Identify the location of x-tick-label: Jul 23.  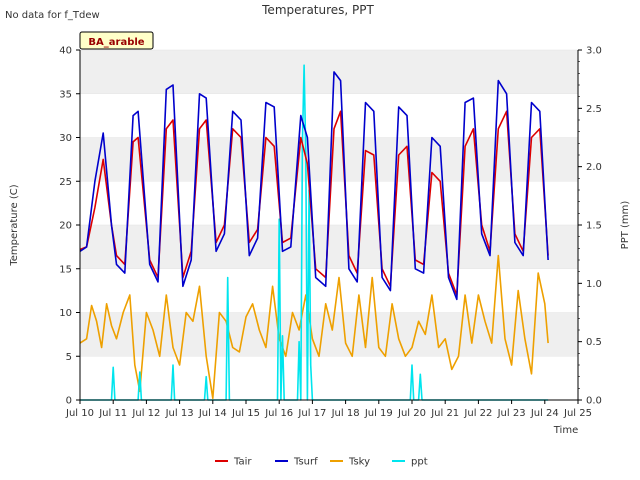
(511, 413).